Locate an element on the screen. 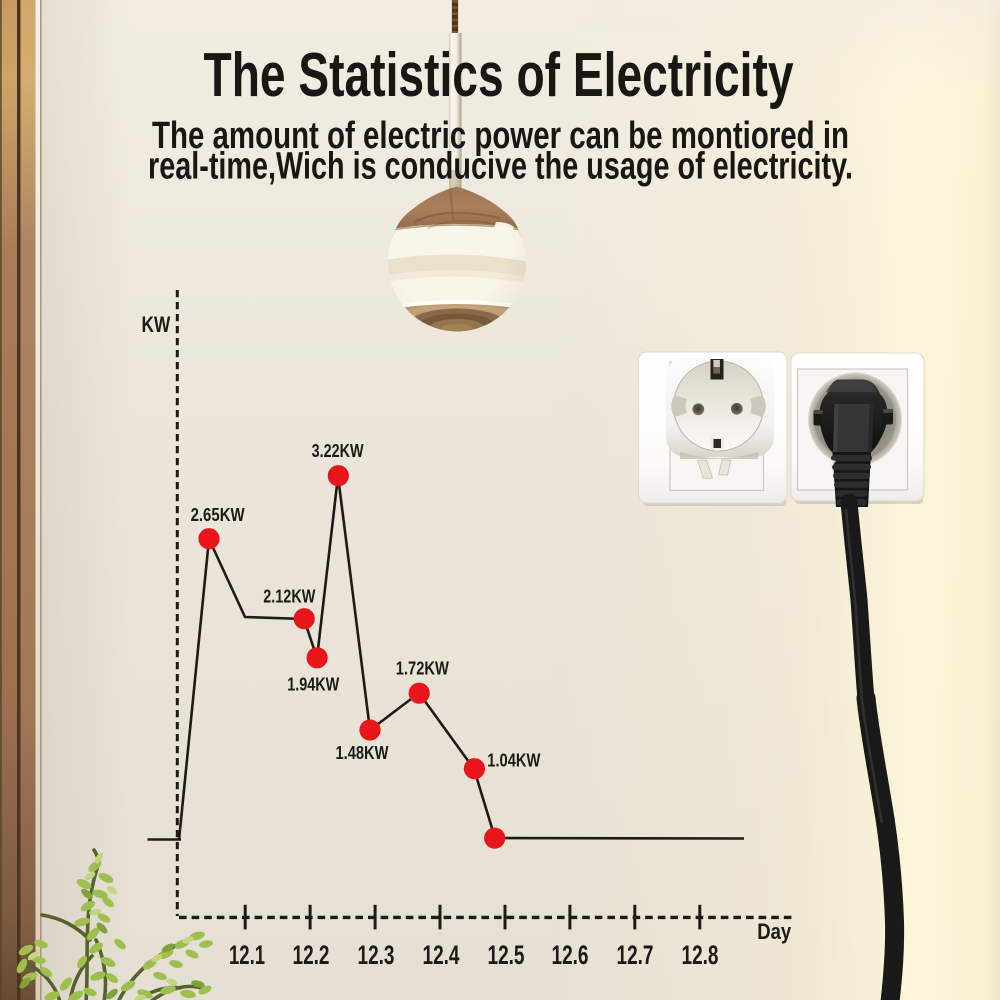  svg-text: 12.7 is located at coordinates (635, 955).